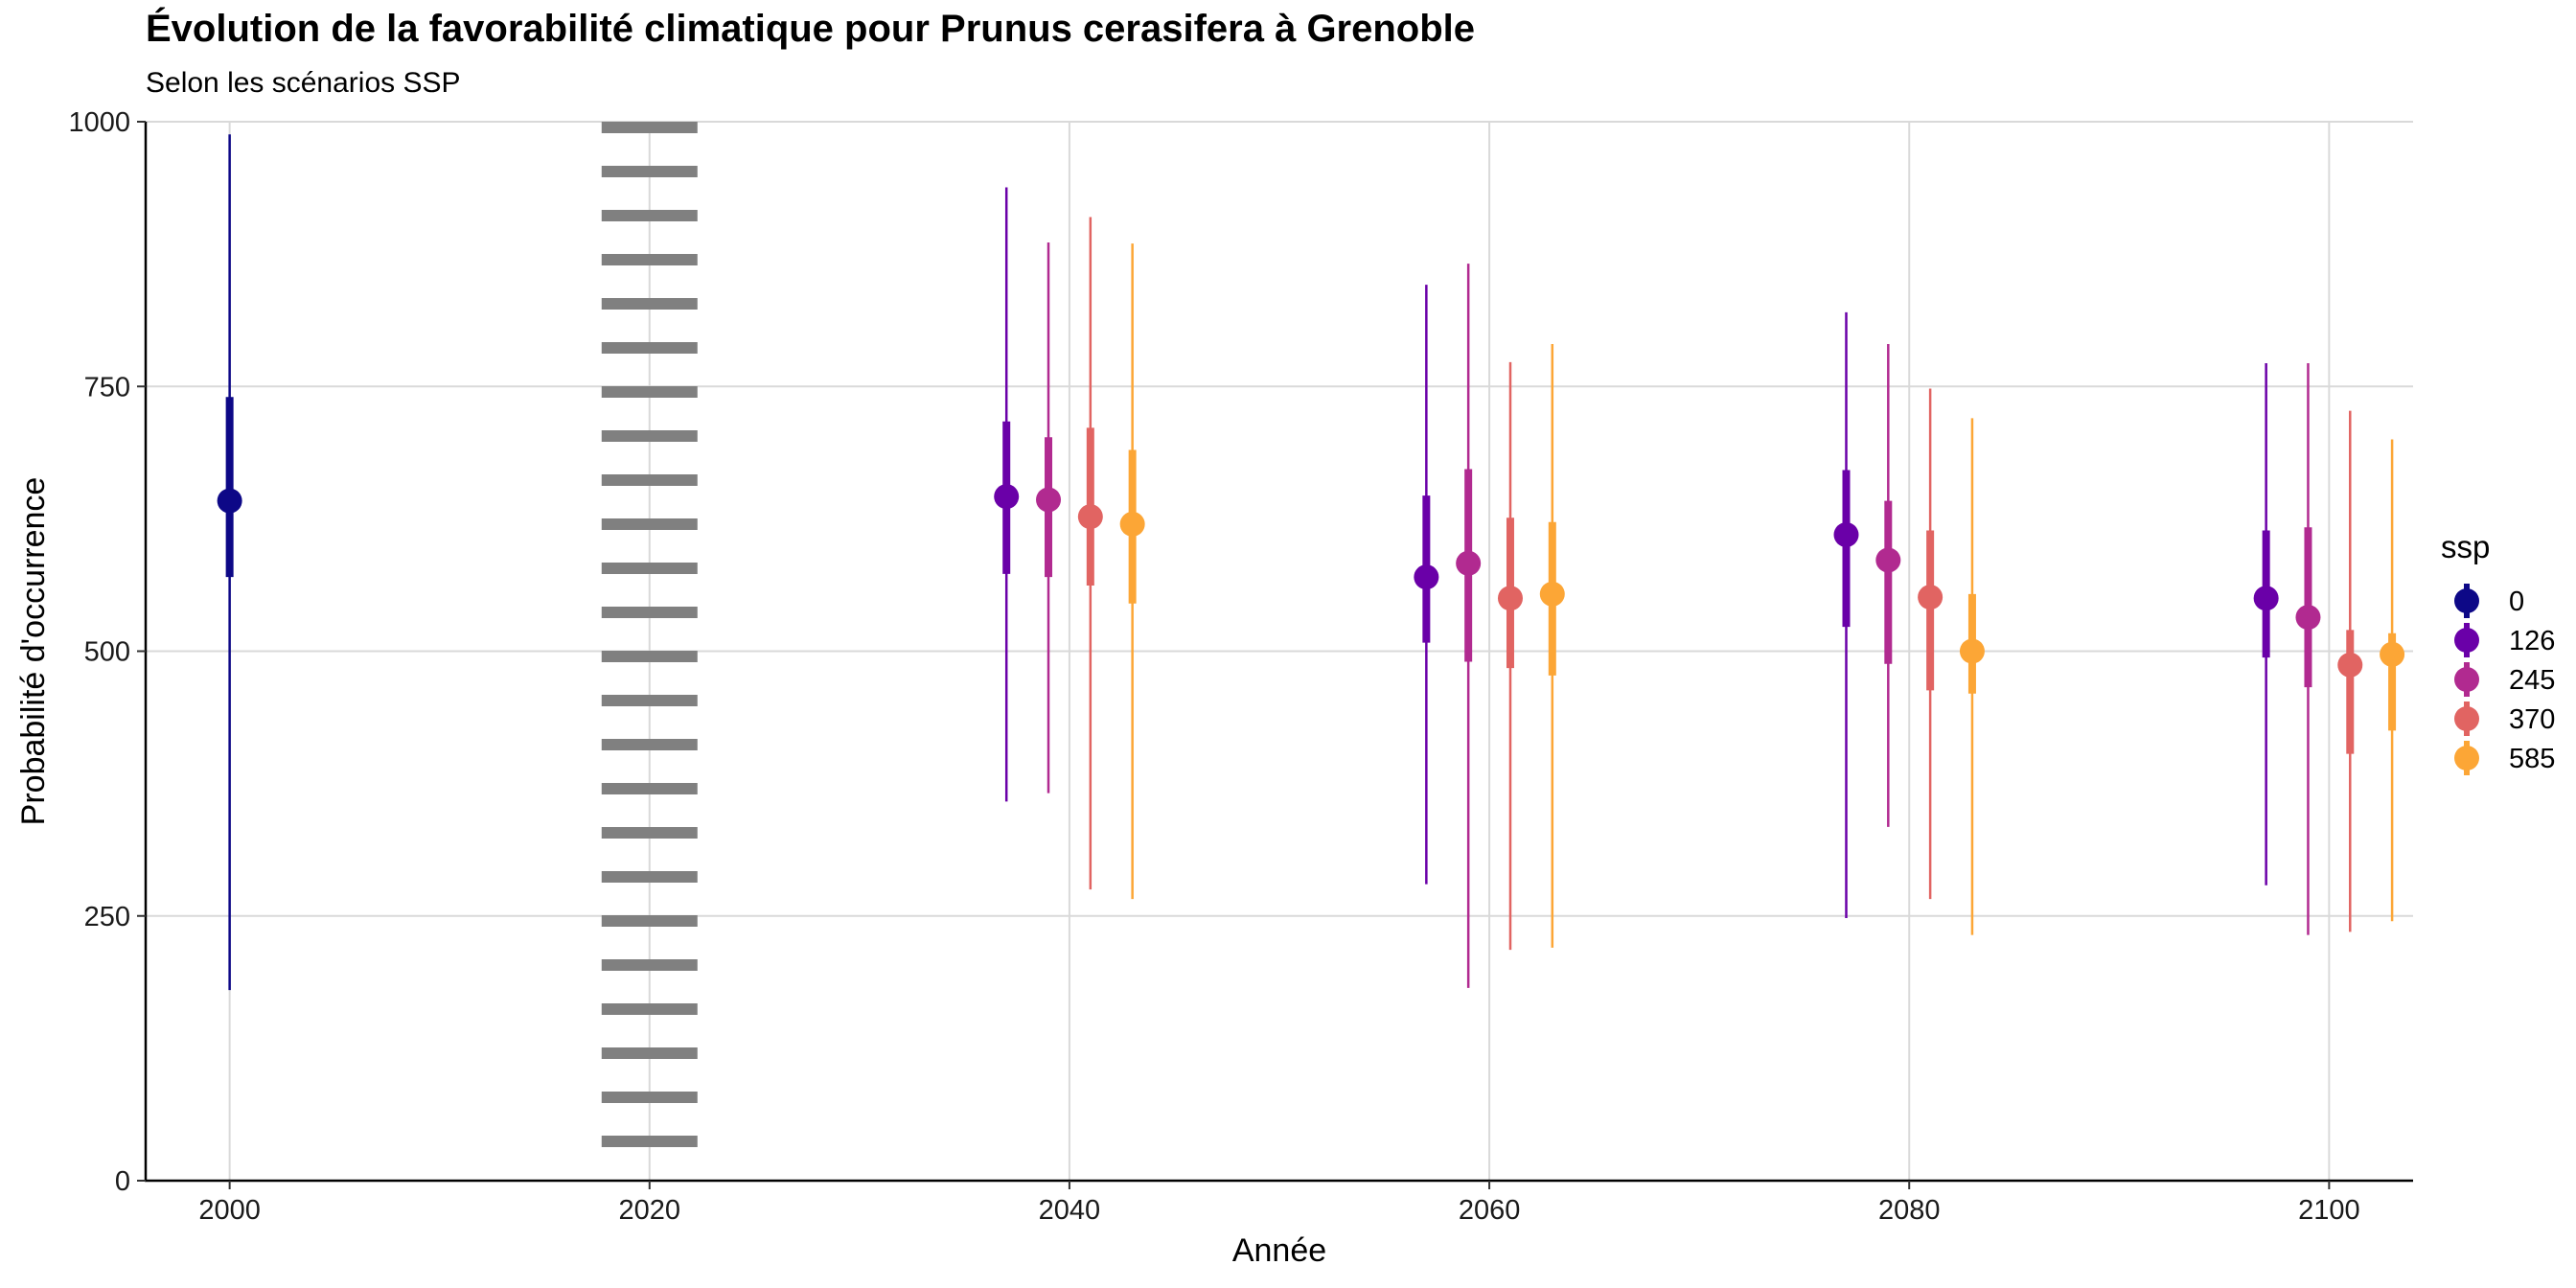 The height and width of the screenshot is (1288, 2576). What do you see at coordinates (122, 1181) in the screenshot?
I see `y-tick-label: 0` at bounding box center [122, 1181].